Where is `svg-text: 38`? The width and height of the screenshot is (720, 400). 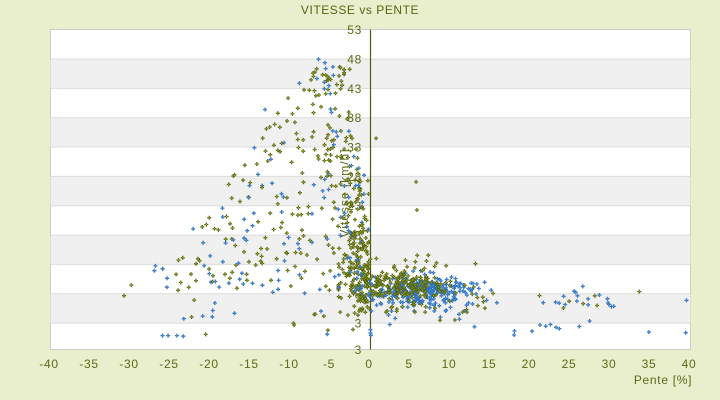 svg-text: 38 is located at coordinates (354, 118).